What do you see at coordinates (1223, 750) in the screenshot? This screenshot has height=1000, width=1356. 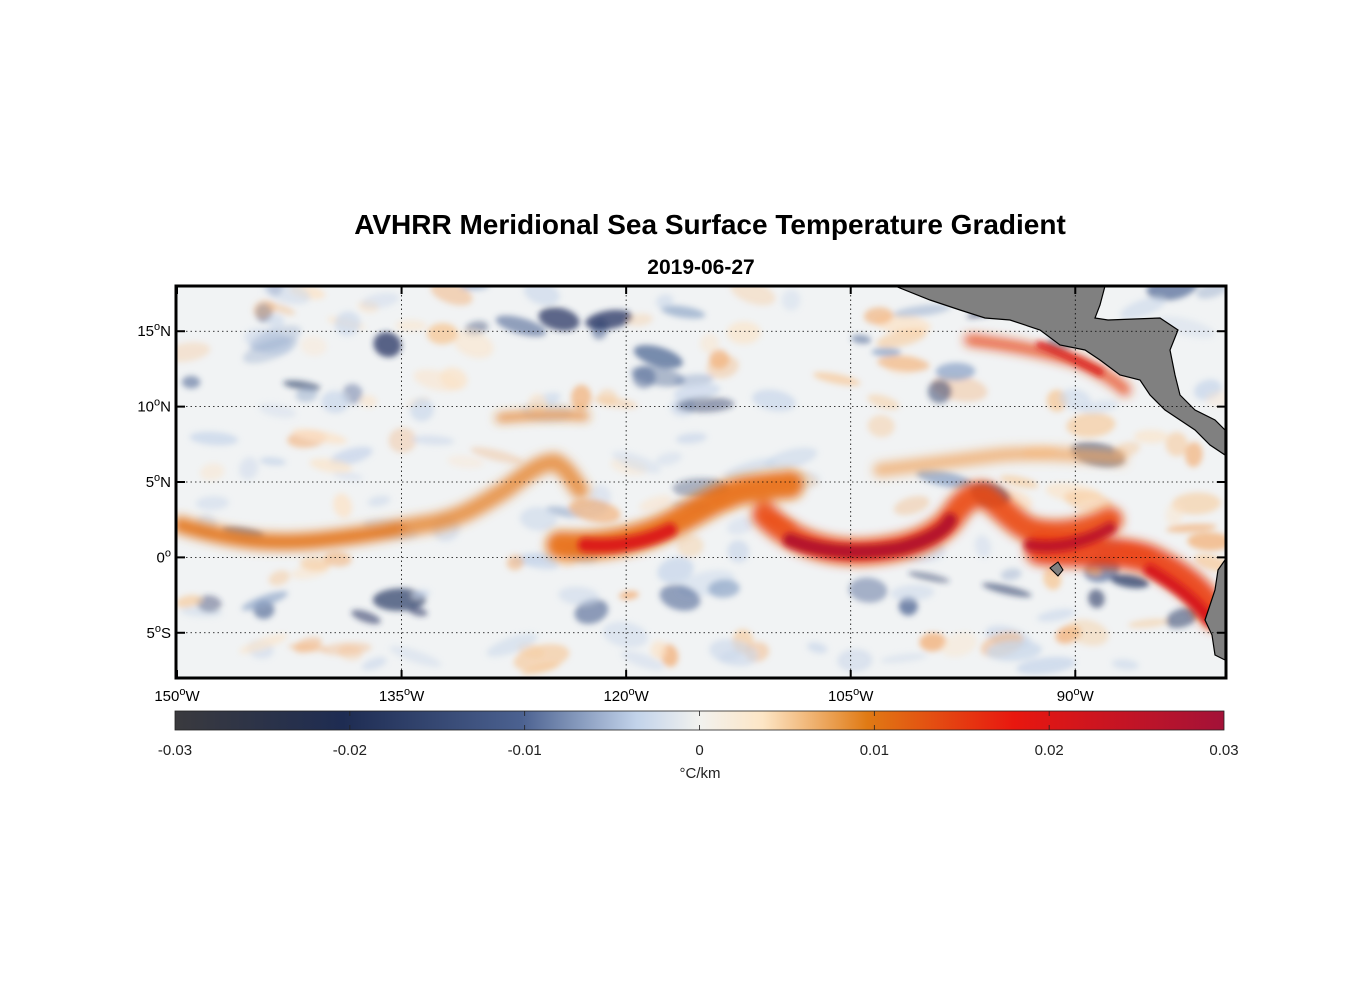 I see `colorbar-tick-label: 0.03` at bounding box center [1223, 750].